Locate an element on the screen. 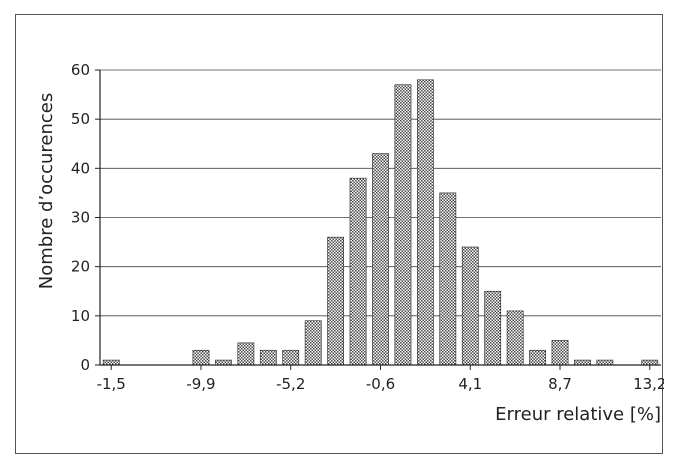 Image resolution: width=680 pixels, height=467 pixels. y-tick-label: 10 is located at coordinates (80, 316).